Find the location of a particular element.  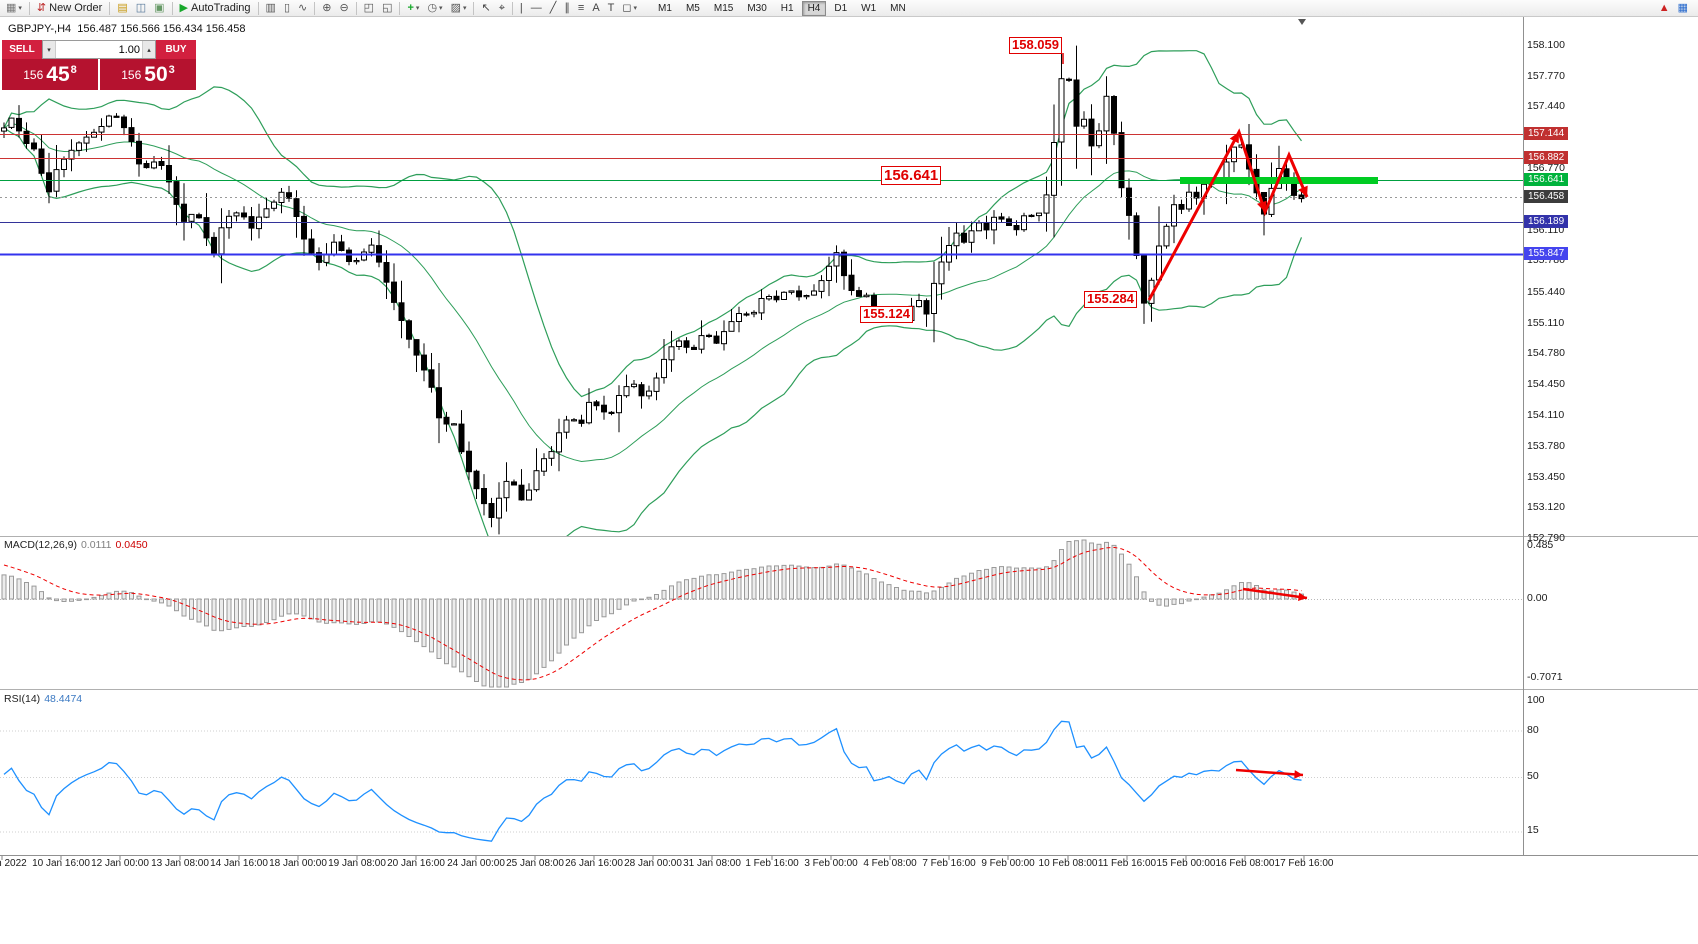

templates-button: ▨ ▾ is located at coordinates (459, 8).